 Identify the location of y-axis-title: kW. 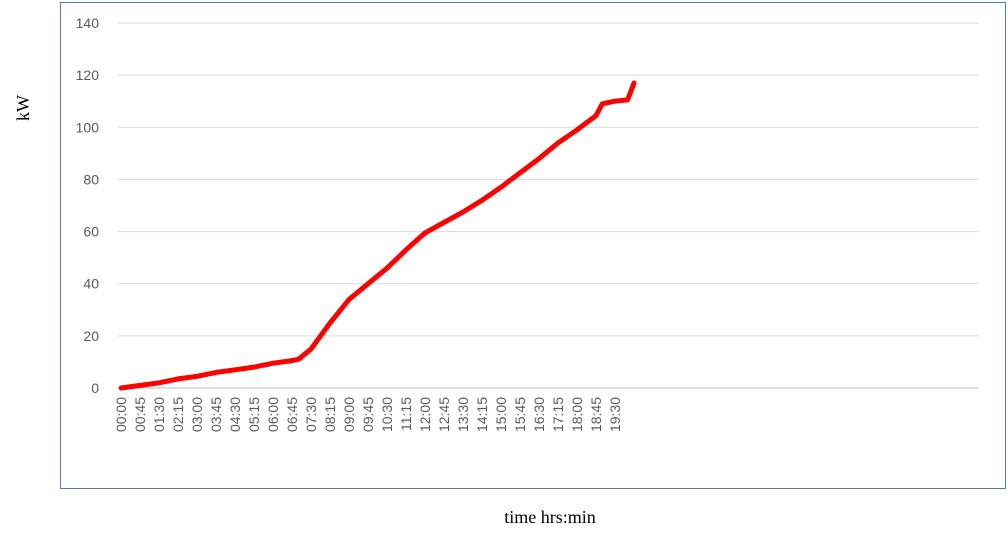
(22, 108).